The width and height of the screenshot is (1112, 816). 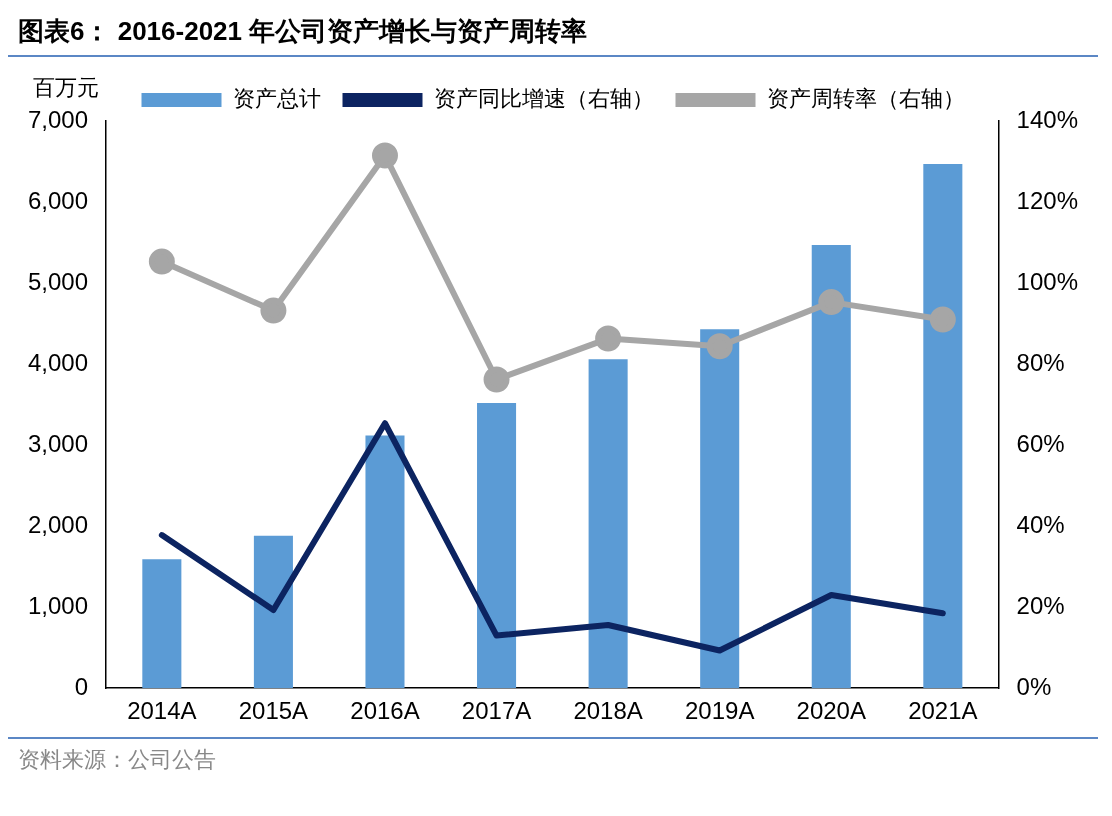 I want to click on legend-label: 资产同比增速（右轴）, so click(x=543, y=99).